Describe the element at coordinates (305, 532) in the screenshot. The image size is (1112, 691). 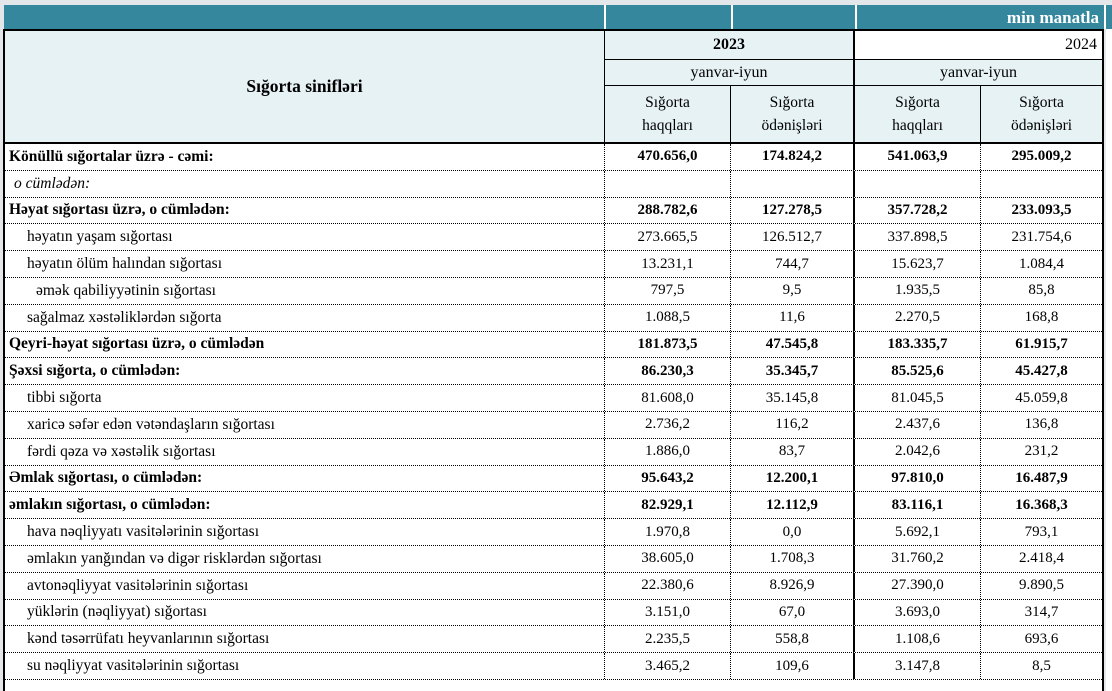
I see `row-label: hava nəqliyyatı vasitələrinin sığortası` at that location.